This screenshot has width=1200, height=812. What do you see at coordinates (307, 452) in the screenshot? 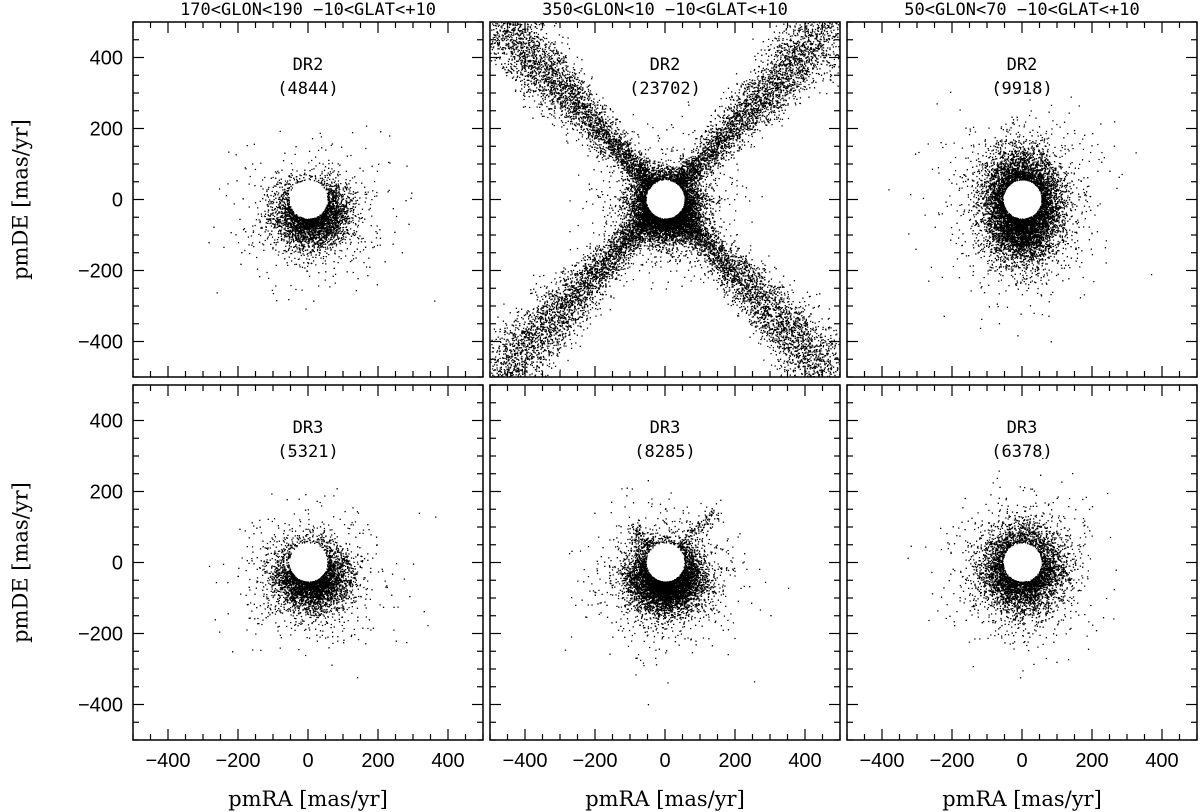
I see `star-count-label: (5321)` at bounding box center [307, 452].